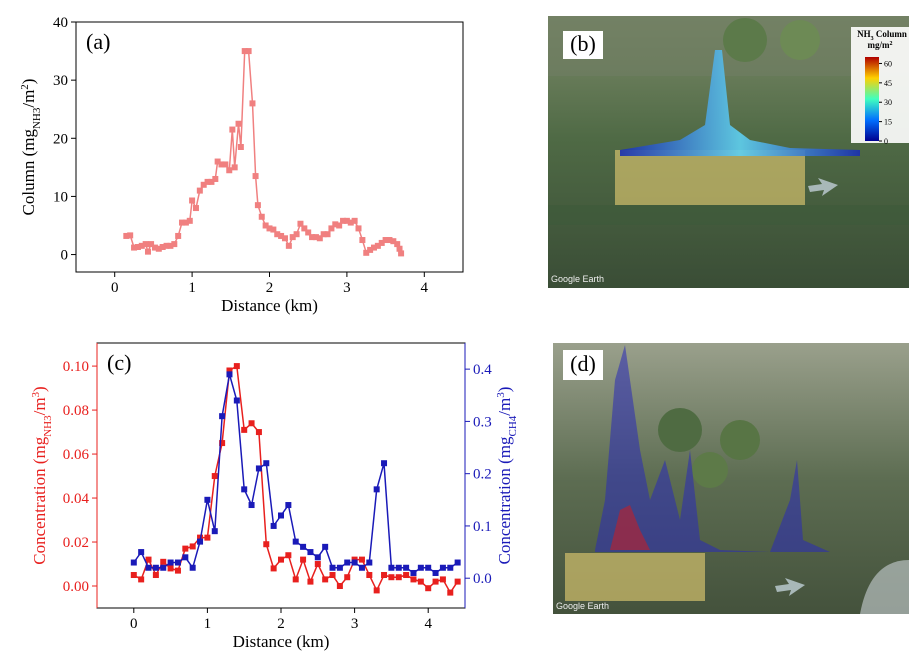  I want to click on axis-label-part: NH3, so click(37, 118).